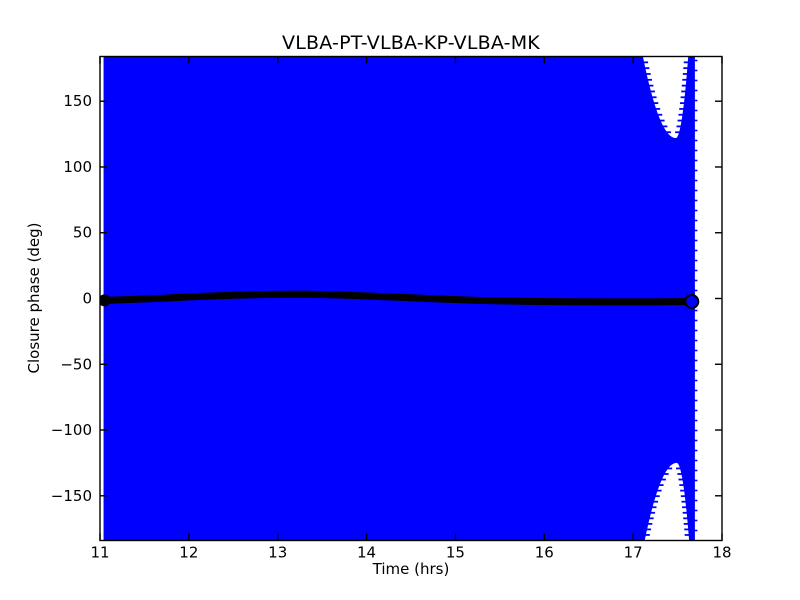  What do you see at coordinates (721, 553) in the screenshot?
I see `x-tick-label: 18` at bounding box center [721, 553].